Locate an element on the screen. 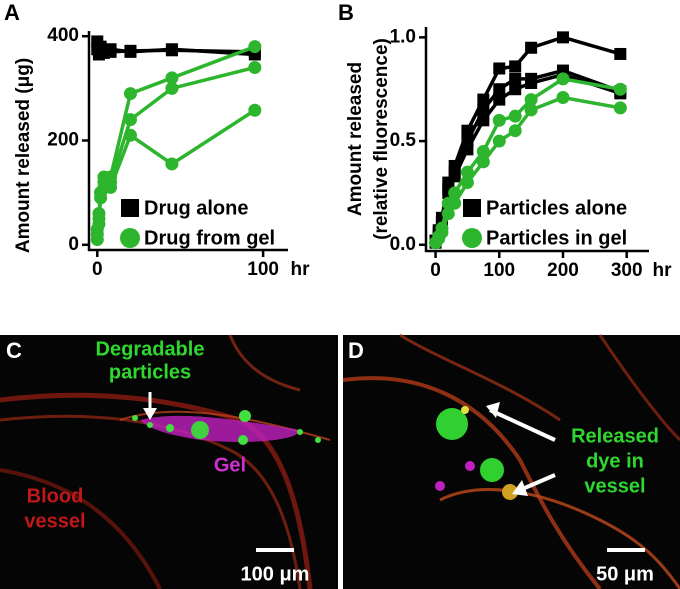 The height and width of the screenshot is (589, 680). y-axis-label: Amount released is located at coordinates (355, 139).